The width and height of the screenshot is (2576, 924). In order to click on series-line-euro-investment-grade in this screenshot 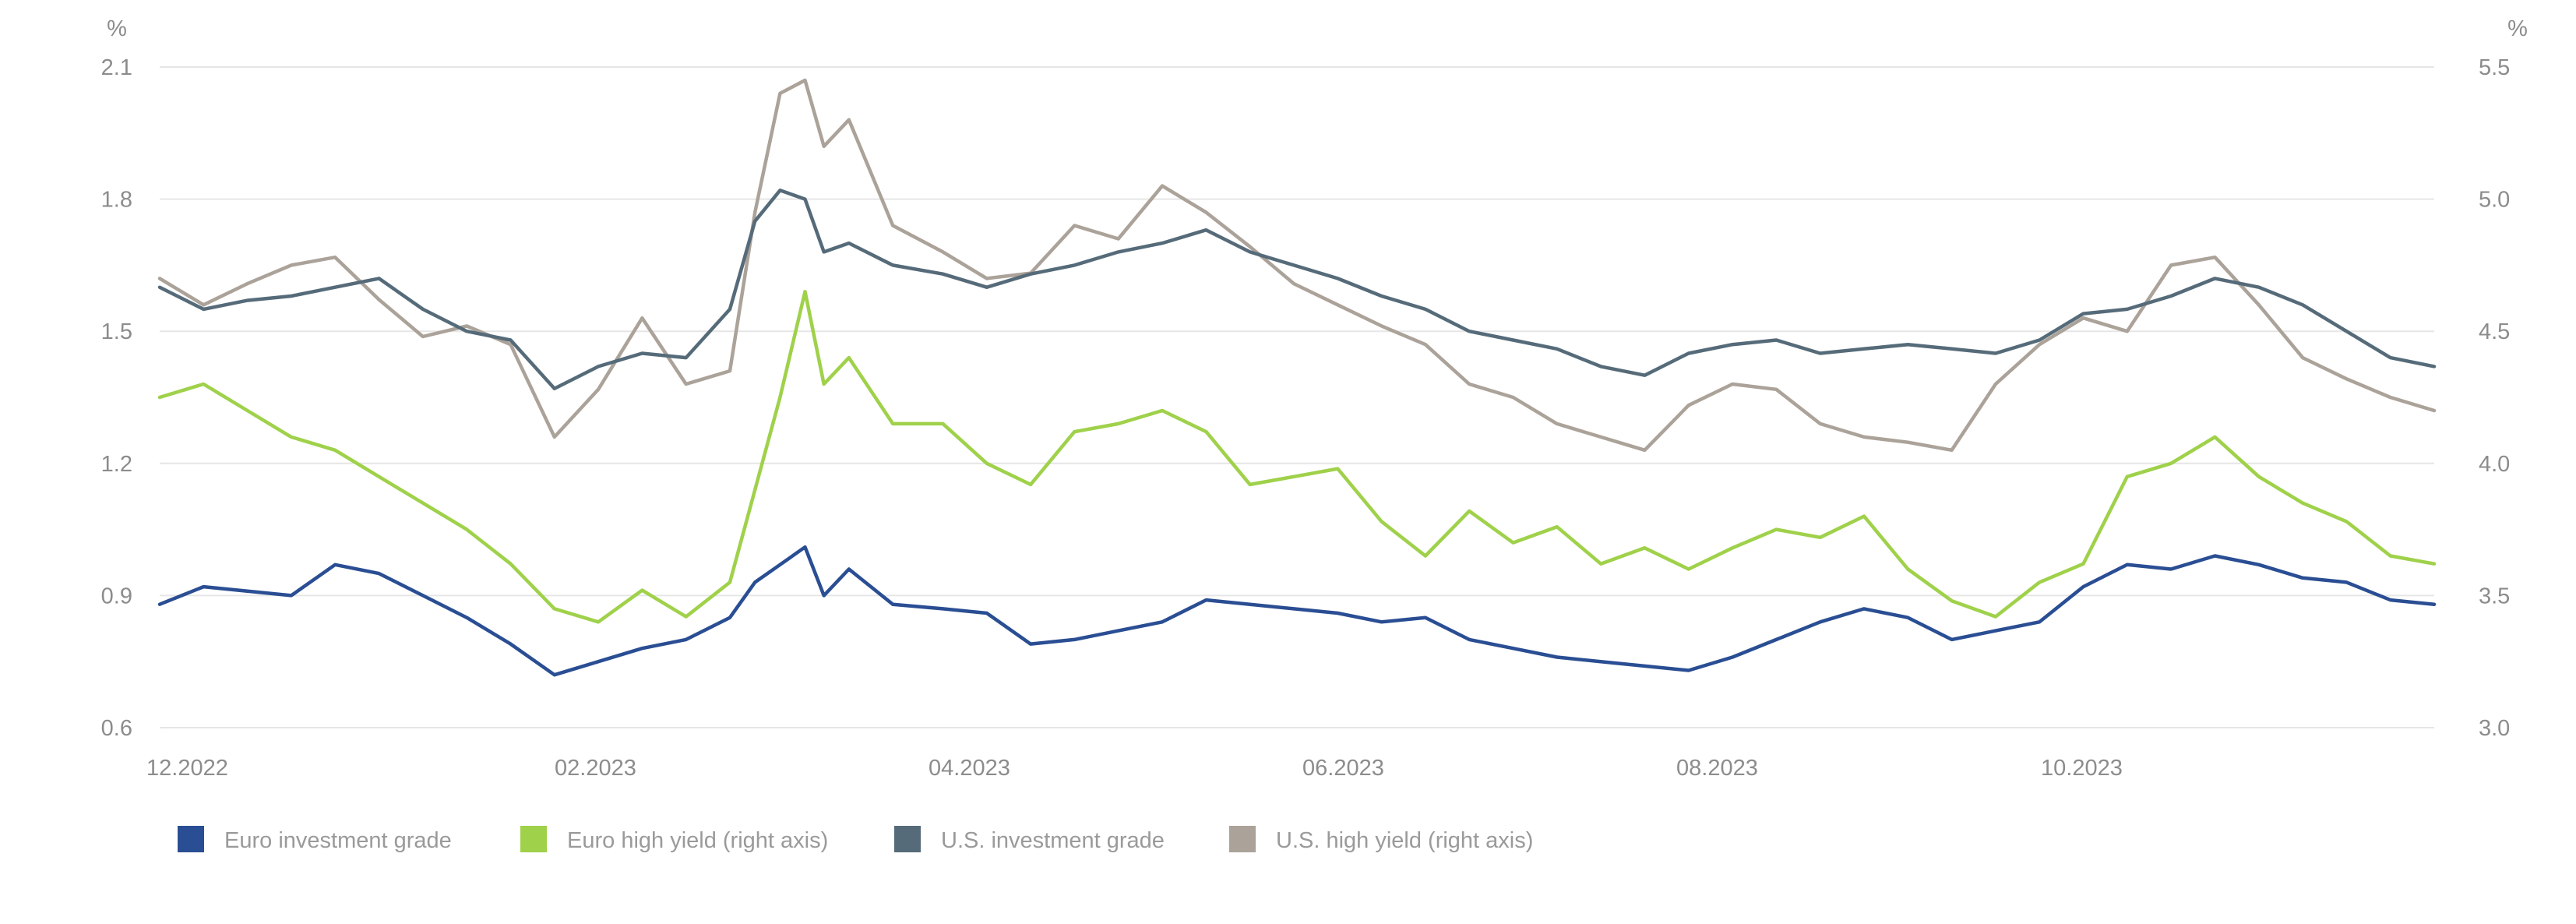, I will do `click(1297, 611)`.